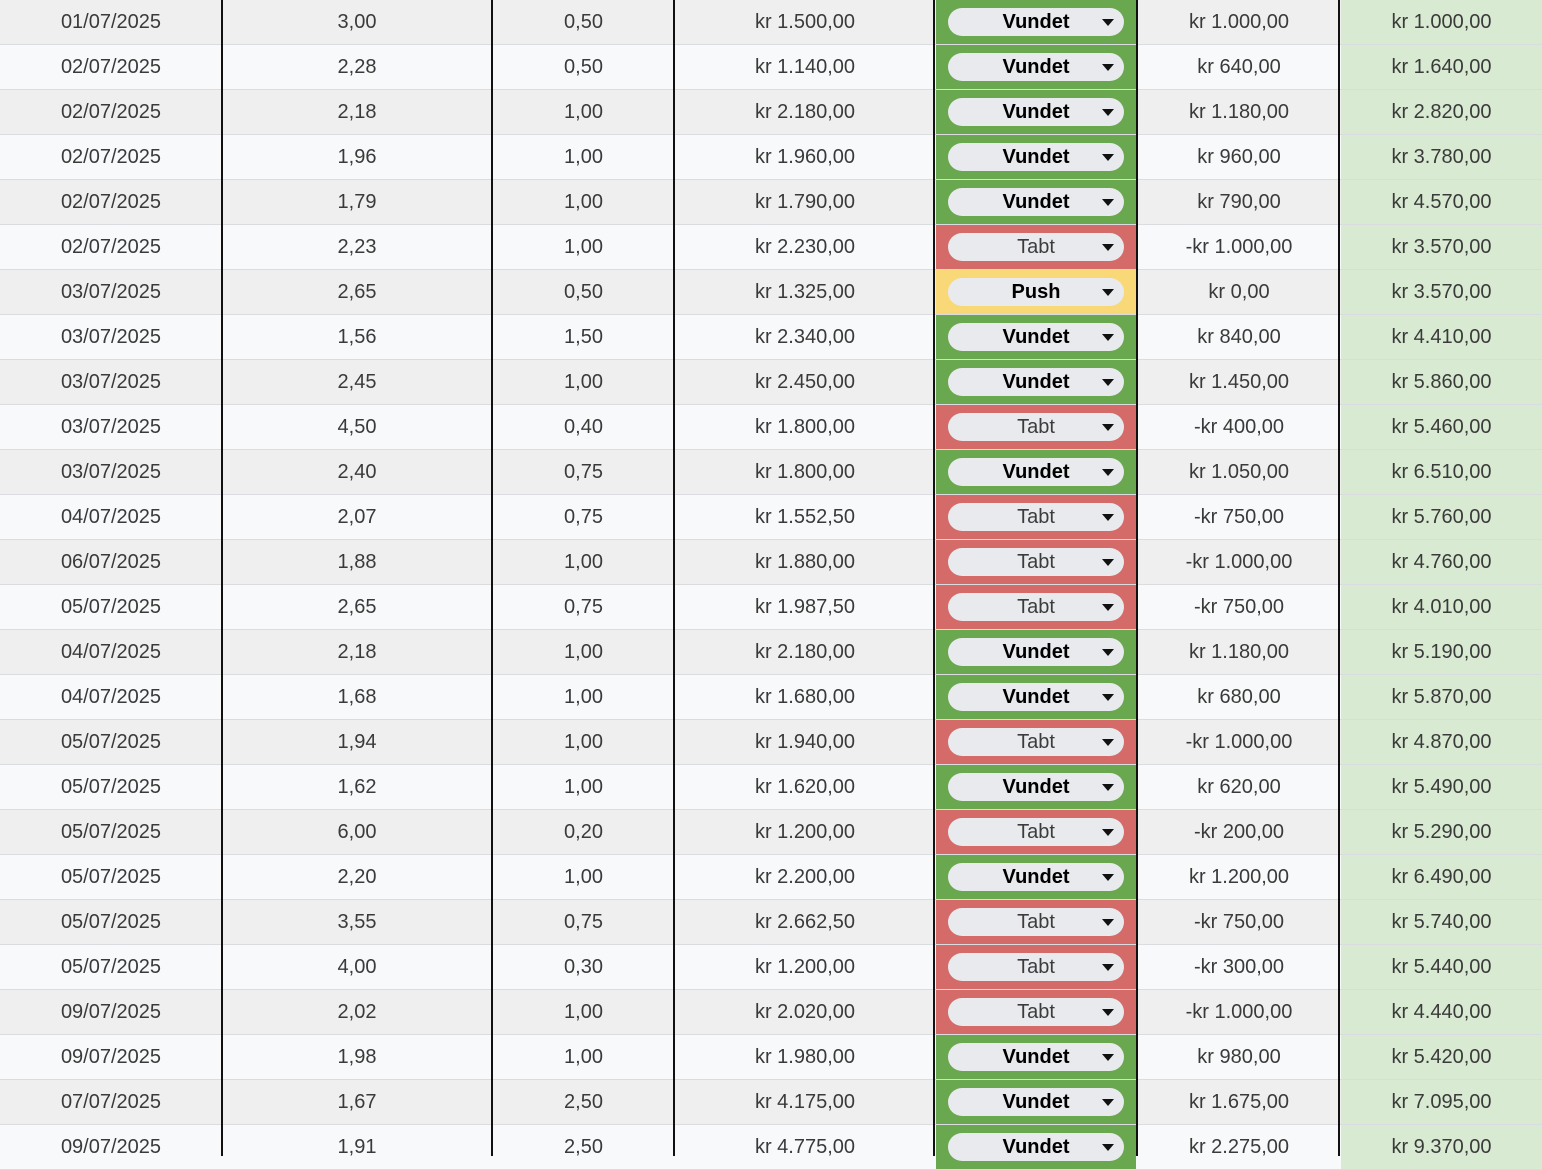 The image size is (1542, 1170). Describe the element at coordinates (1441, 247) in the screenshot. I see `balance-cell: kr 3.570,00` at that location.